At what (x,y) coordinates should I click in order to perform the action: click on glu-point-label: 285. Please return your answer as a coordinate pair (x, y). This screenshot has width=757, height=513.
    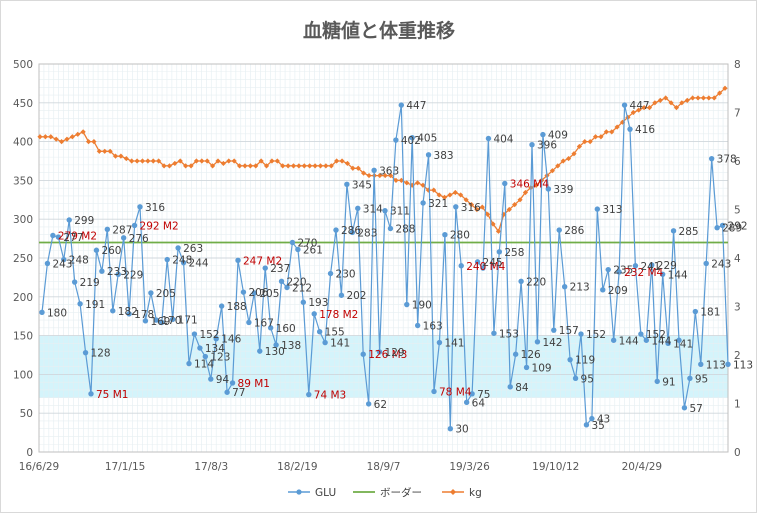
    Looking at the image, I should click on (689, 232).